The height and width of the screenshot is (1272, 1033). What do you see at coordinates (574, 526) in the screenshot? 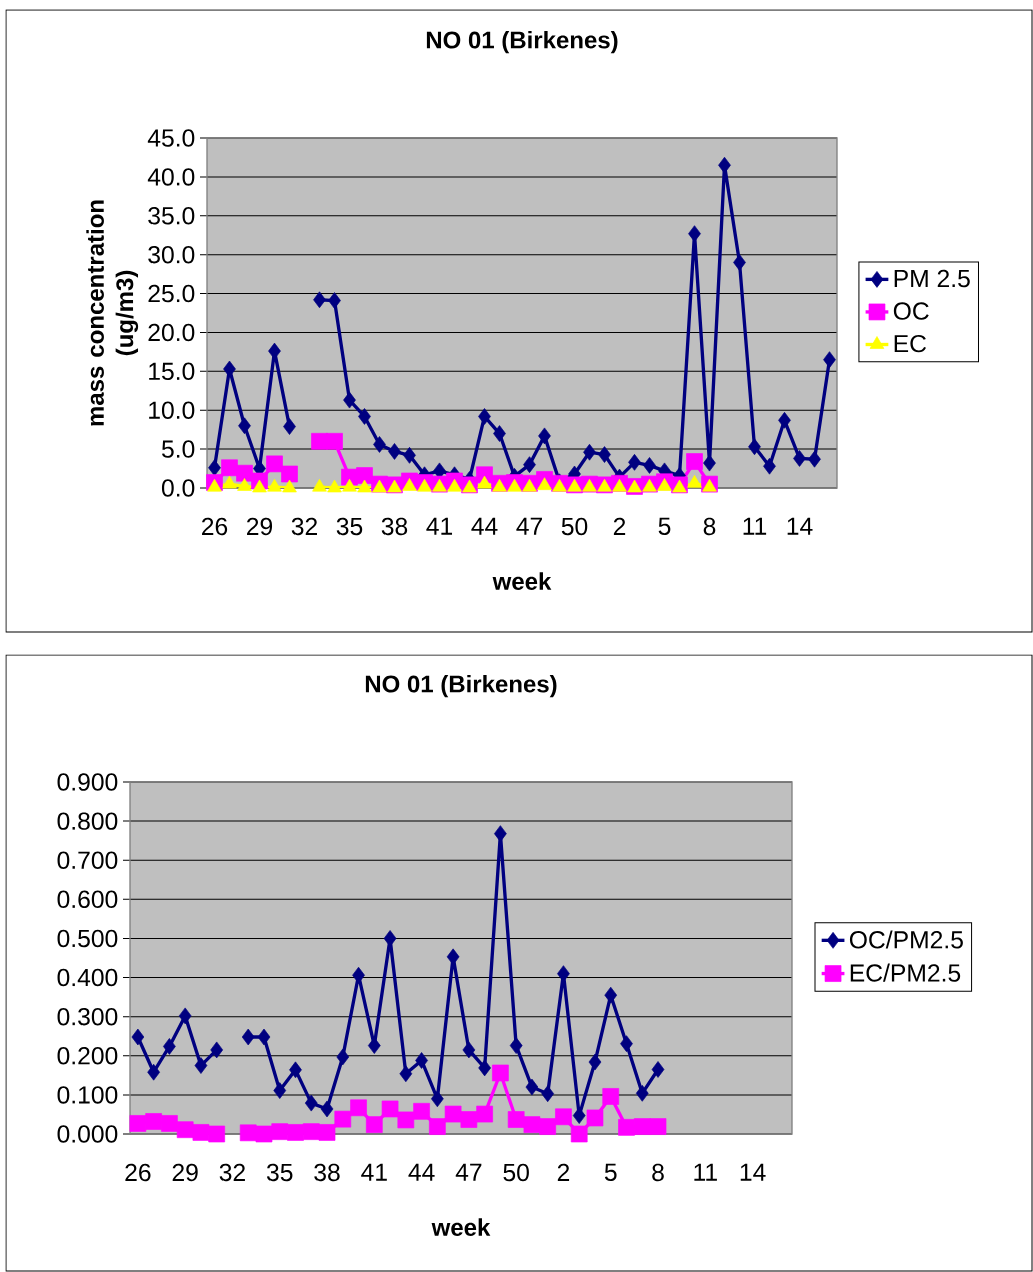
I see `x-tick-label: 50` at bounding box center [574, 526].